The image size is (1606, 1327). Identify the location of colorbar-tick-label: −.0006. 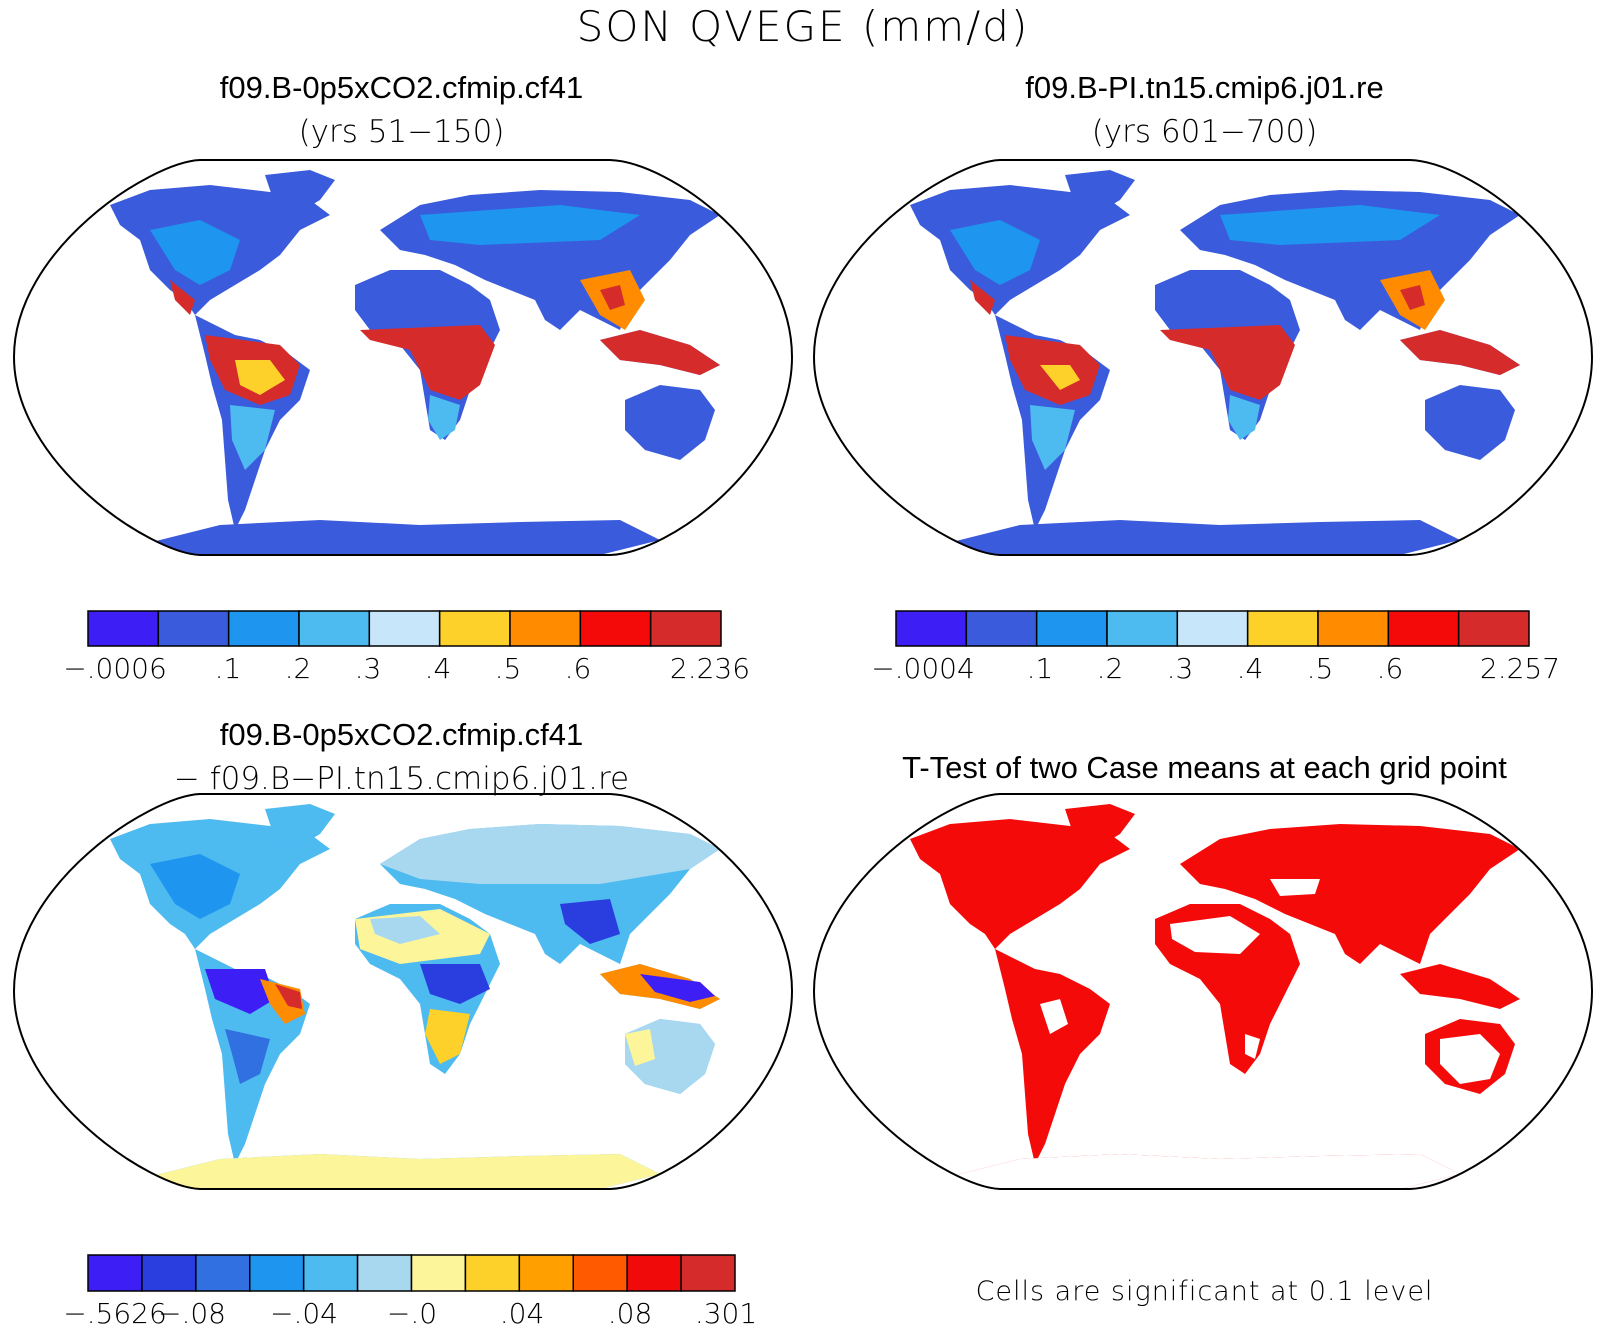
(115, 668).